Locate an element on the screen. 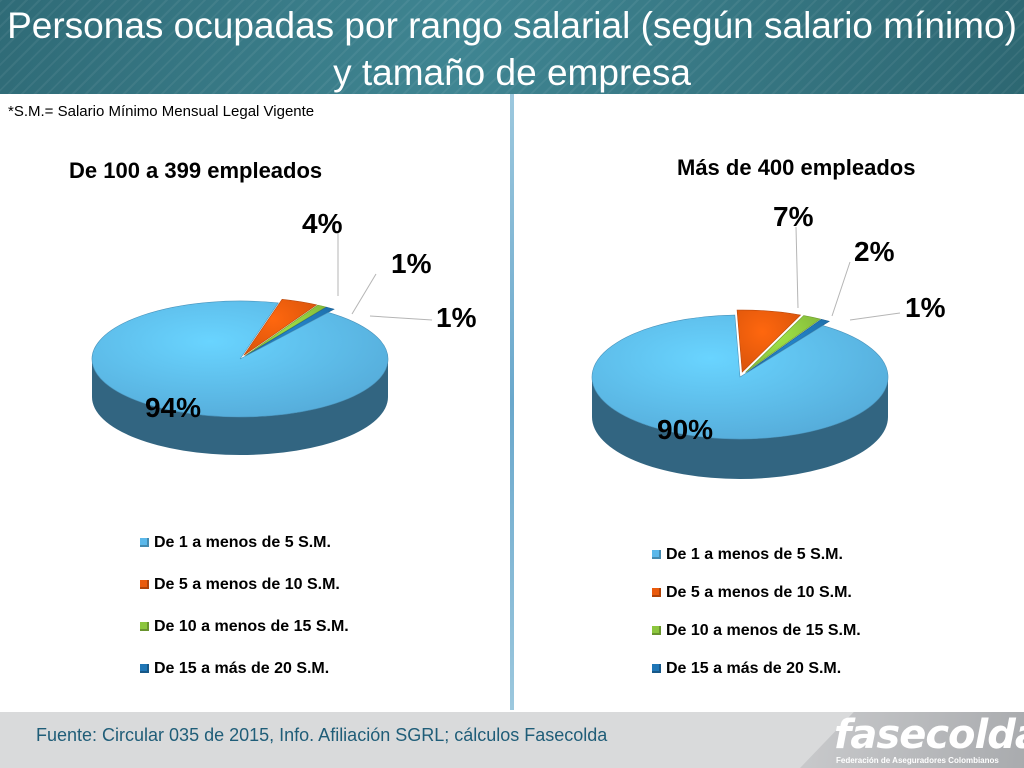  pct-label-right-15-20: 1% is located at coordinates (925, 307).